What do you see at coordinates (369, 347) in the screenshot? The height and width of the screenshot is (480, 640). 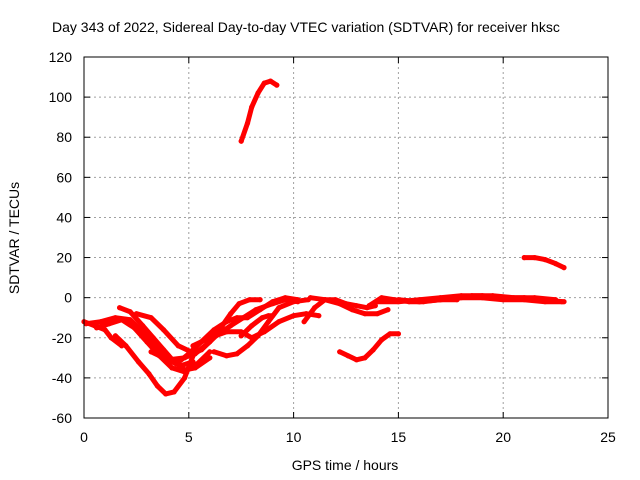 I see `series-s15` at bounding box center [369, 347].